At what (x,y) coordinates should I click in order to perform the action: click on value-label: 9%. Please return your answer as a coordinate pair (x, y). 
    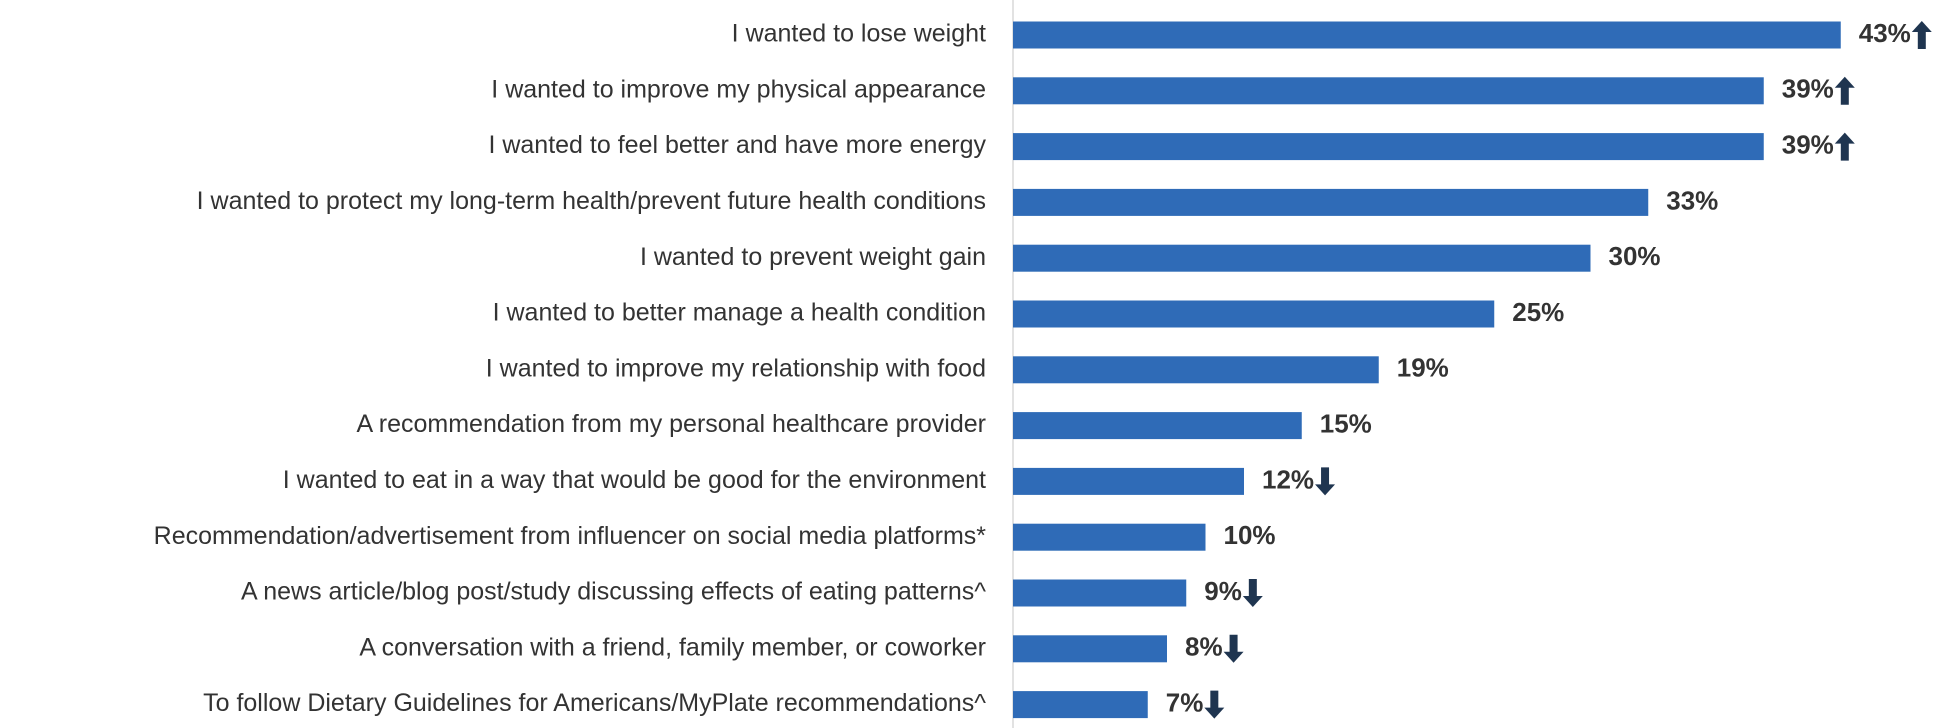
    Looking at the image, I should click on (1223, 591).